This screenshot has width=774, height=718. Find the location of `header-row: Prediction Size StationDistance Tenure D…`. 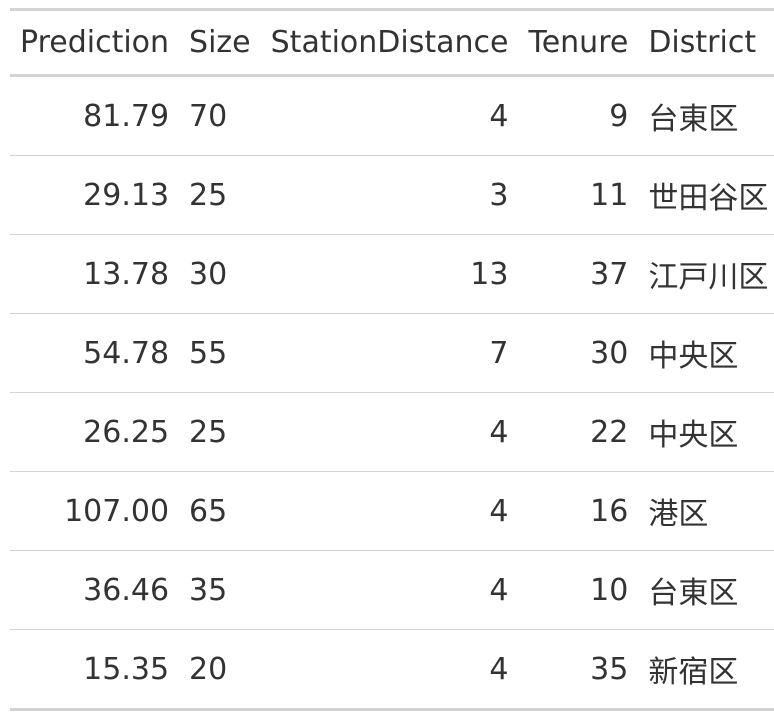

header-row: Prediction Size StationDistance Tenure D… is located at coordinates (392, 43).